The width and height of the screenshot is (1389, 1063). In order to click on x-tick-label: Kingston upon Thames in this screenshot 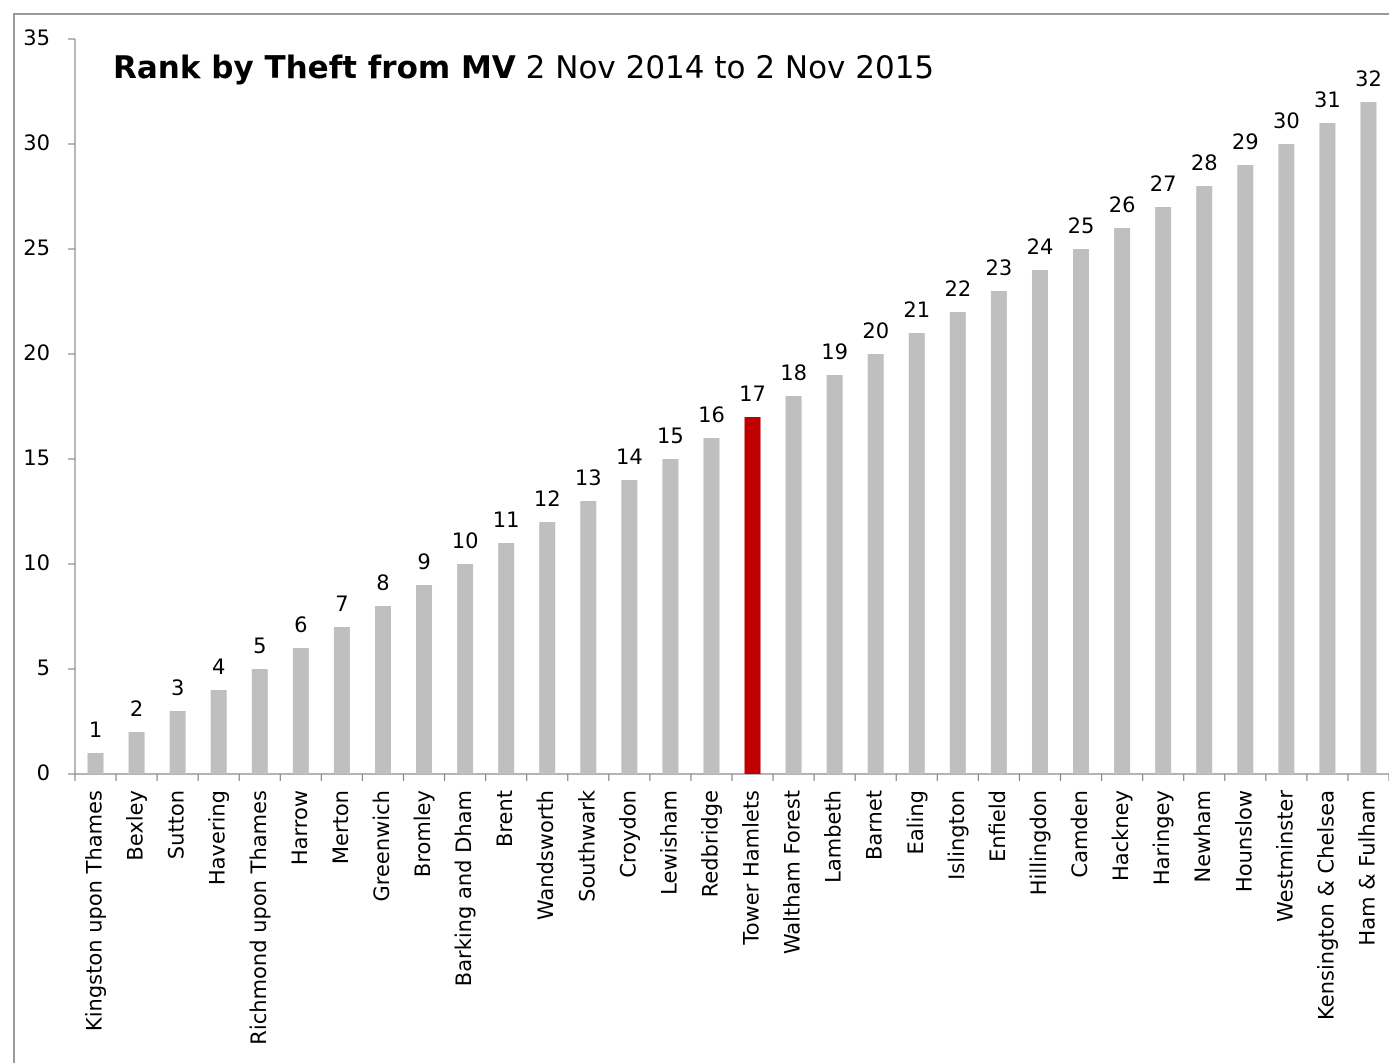, I will do `click(95, 910)`.